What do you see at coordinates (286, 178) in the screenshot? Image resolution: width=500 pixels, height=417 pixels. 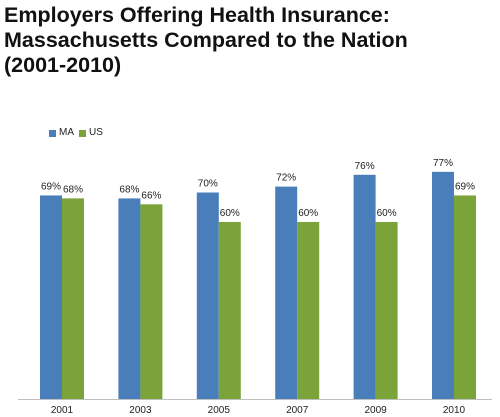 I see `data-label-ma-2007: 72%` at bounding box center [286, 178].